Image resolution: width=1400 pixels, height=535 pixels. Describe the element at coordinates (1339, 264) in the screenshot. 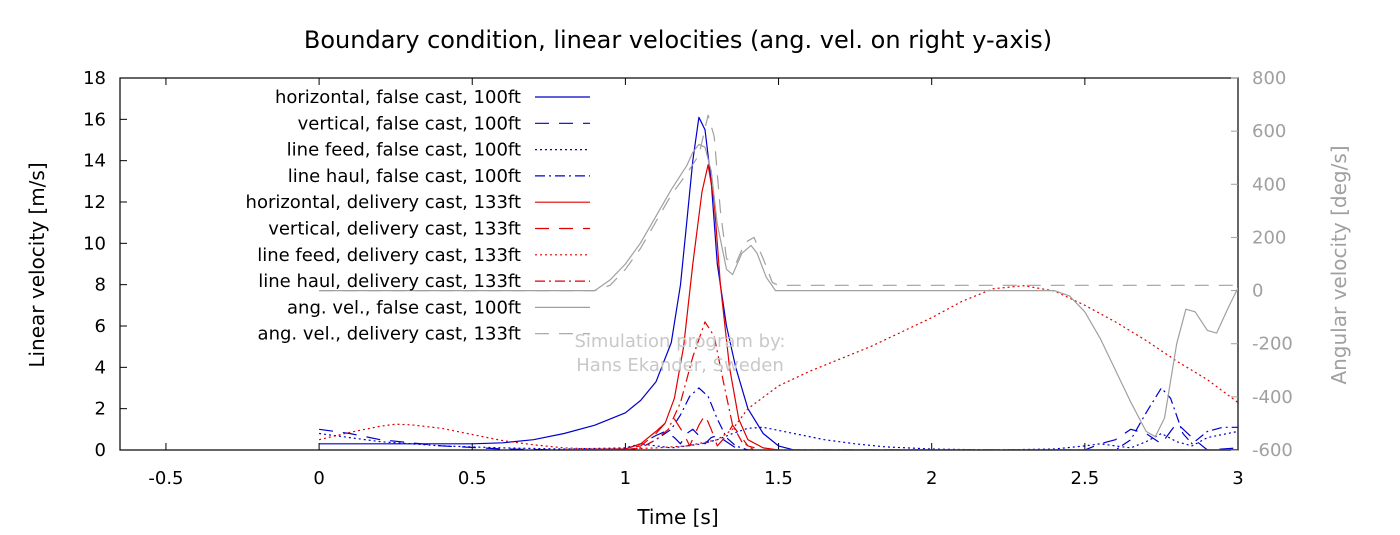

I see `y2-axis-label: Angular velocity [deg/s]` at that location.